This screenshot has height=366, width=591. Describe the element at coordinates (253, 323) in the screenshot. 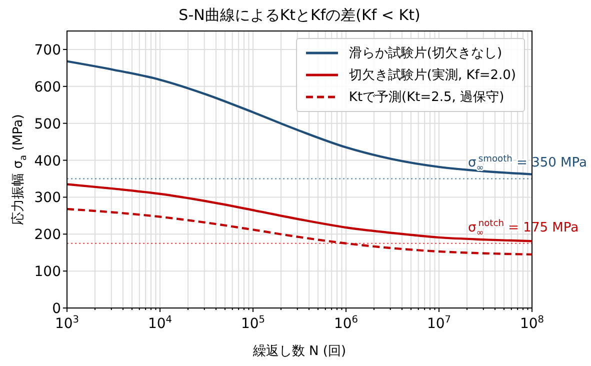

I see `x-tick-label: 10$^{5}$` at that location.